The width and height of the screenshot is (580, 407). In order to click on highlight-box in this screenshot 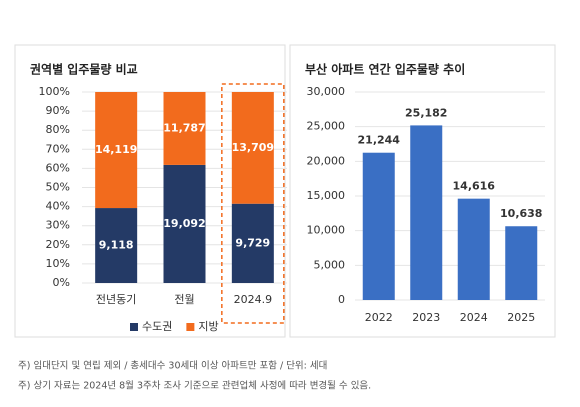, I will do `click(253, 203)`.